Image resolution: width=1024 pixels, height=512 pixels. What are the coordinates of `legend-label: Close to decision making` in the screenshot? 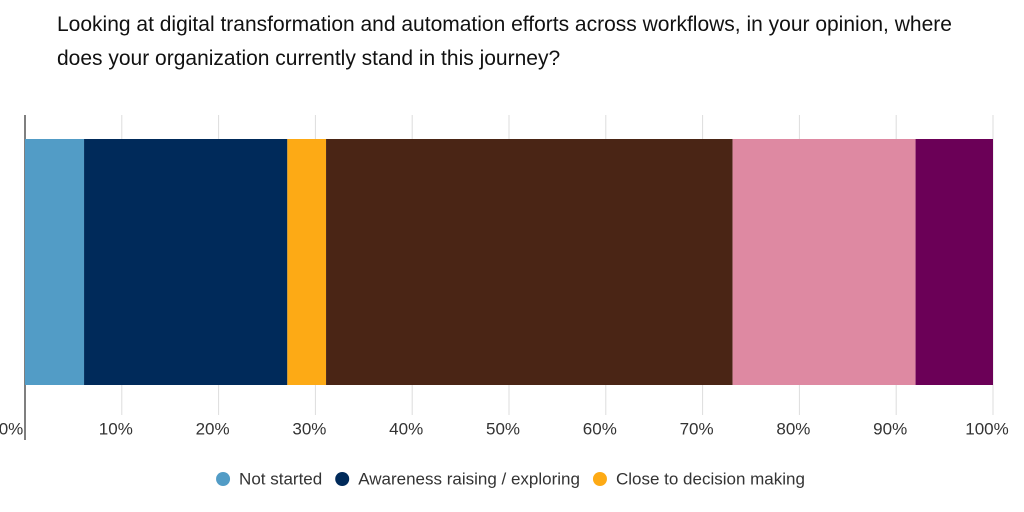 It's located at (710, 478).